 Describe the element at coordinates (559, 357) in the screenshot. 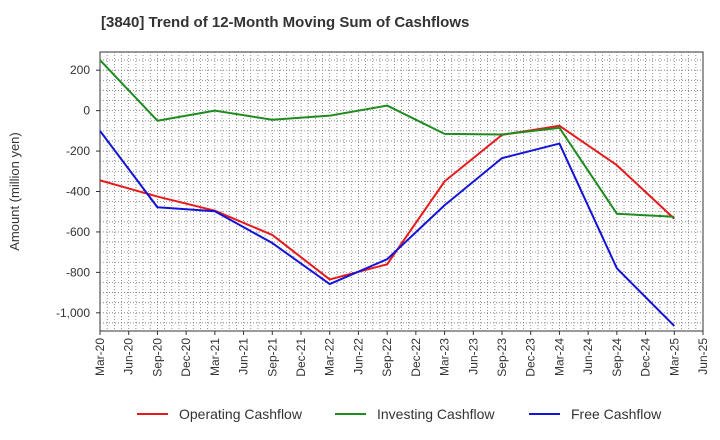

I see `x-tick-label: Mar-24` at that location.